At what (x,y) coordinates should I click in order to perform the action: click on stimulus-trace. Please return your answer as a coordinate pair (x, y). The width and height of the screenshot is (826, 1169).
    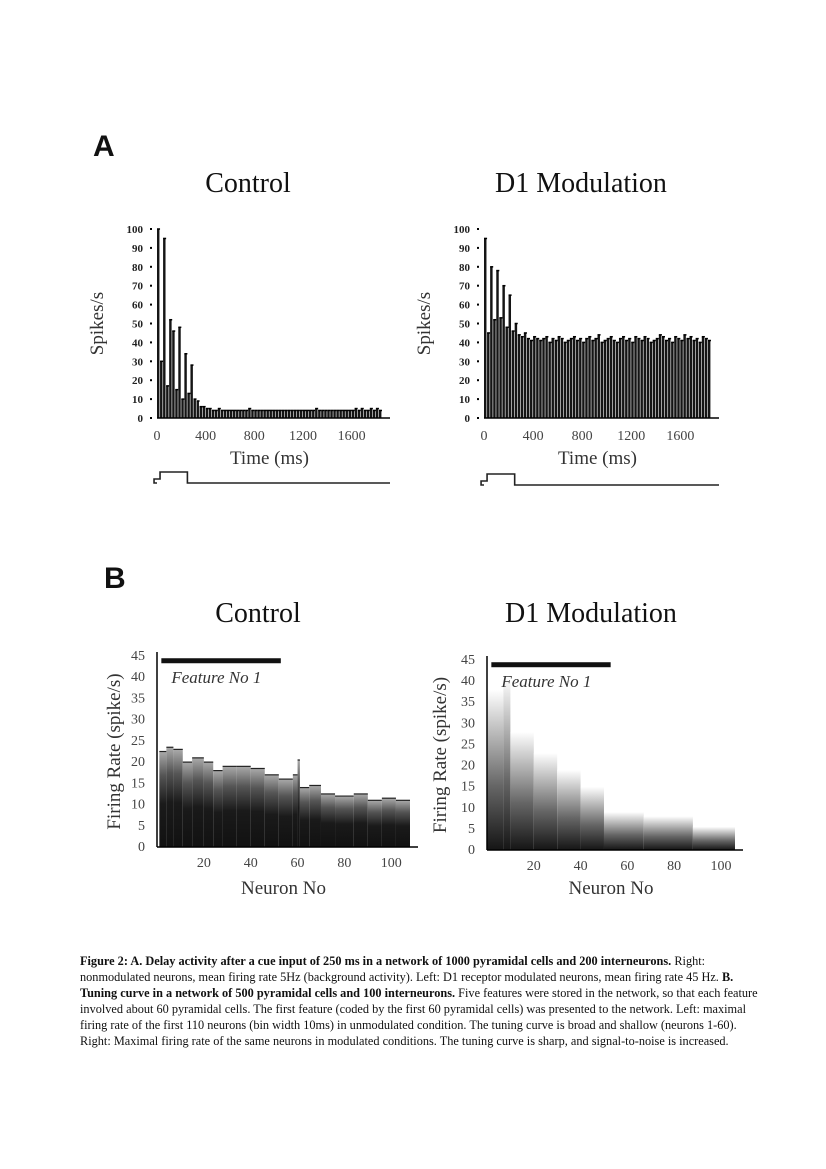
    Looking at the image, I should click on (599, 479).